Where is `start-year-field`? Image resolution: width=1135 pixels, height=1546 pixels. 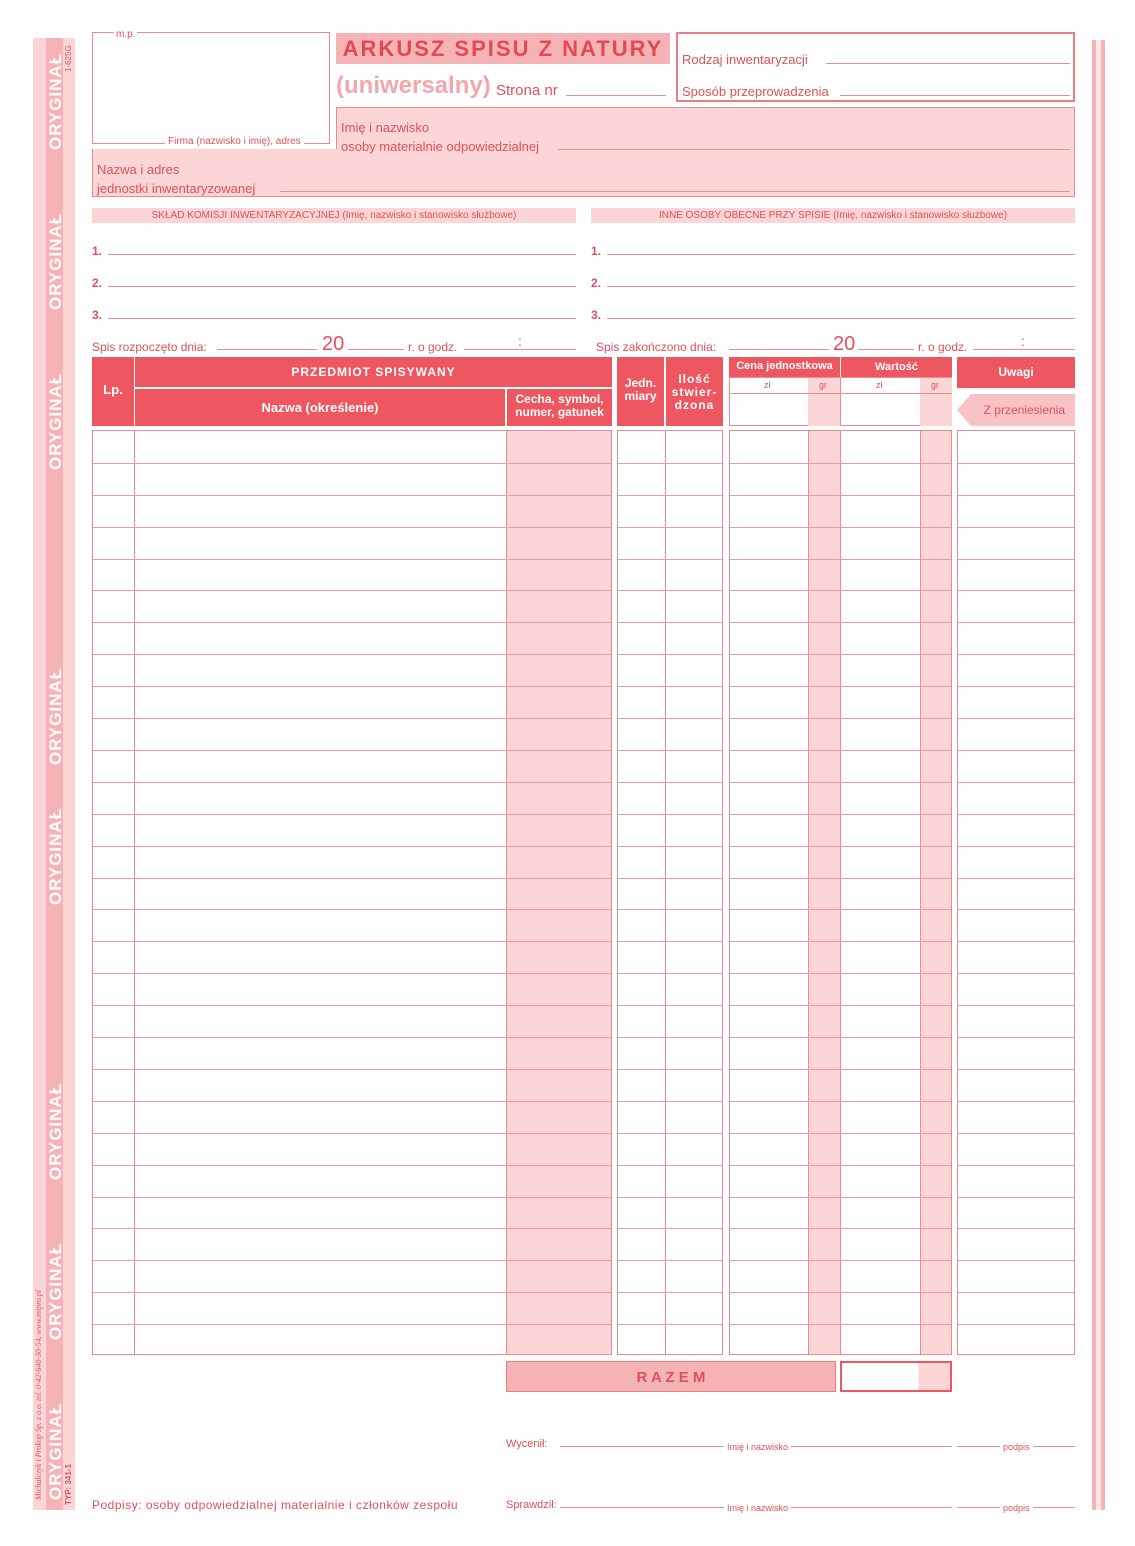
start-year-field is located at coordinates (376, 349).